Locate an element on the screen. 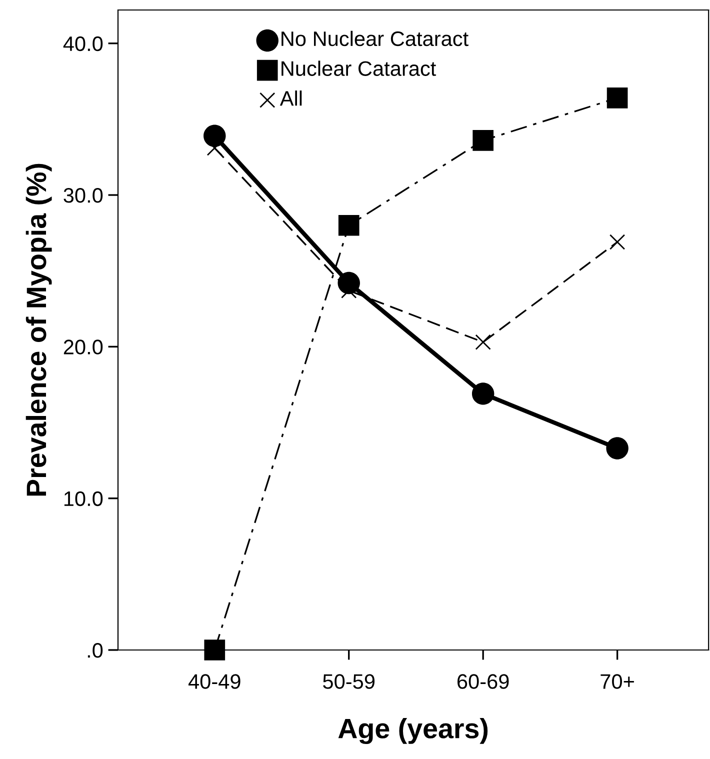  y-tick-label: .0 is located at coordinates (95, 650).